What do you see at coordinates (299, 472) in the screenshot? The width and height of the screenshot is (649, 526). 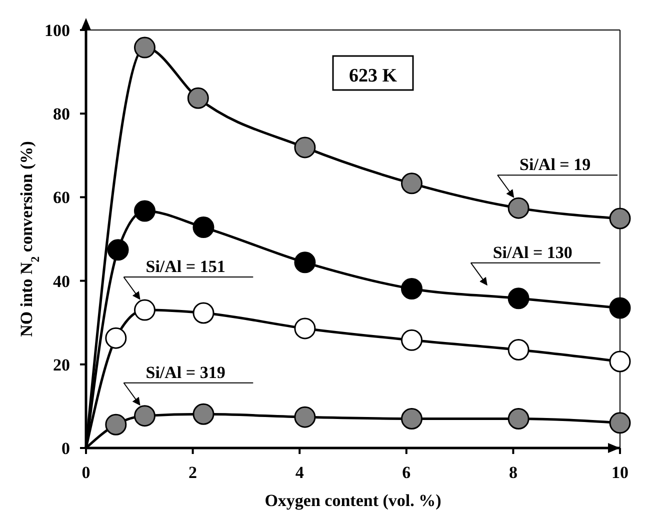 I see `x-tick-label: 4` at bounding box center [299, 472].